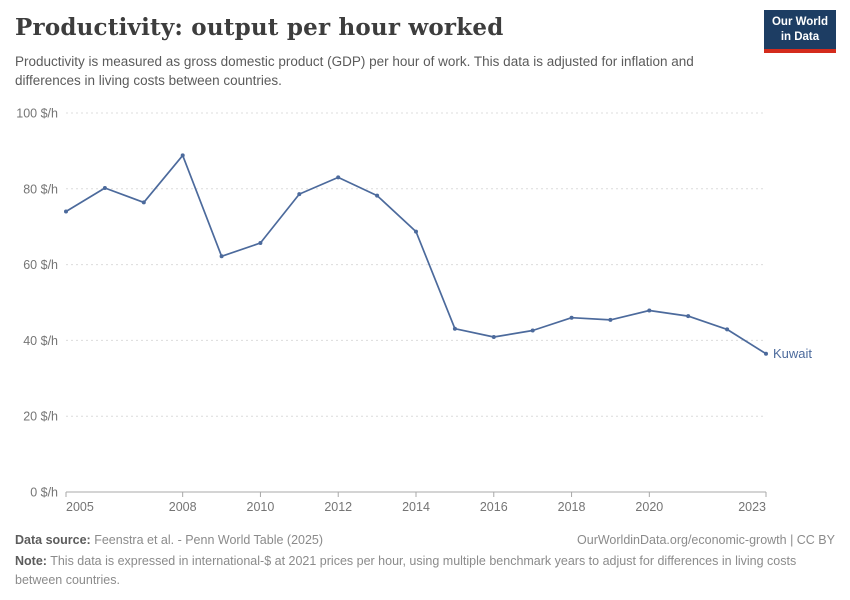 Image resolution: width=850 pixels, height=600 pixels. I want to click on x-tick-label: 2010, so click(261, 507).